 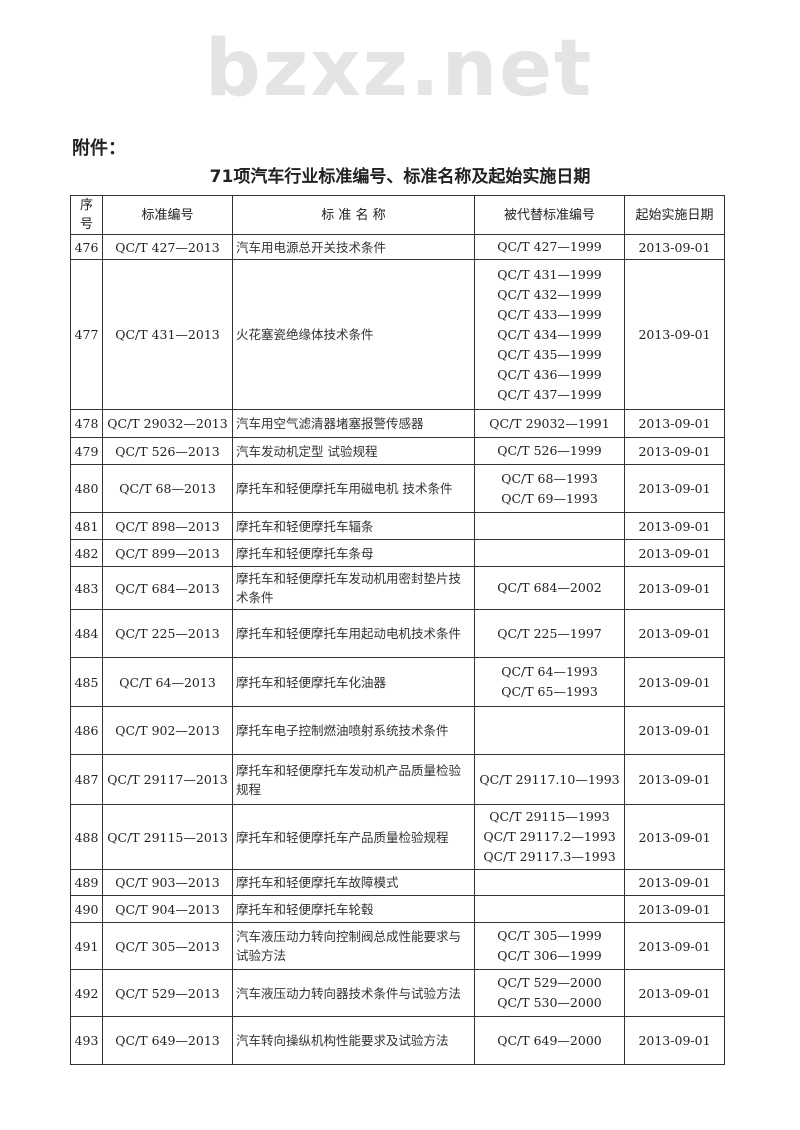 I want to click on standard-name: 摩托车和轻便摩托车辐条, so click(x=353, y=526).